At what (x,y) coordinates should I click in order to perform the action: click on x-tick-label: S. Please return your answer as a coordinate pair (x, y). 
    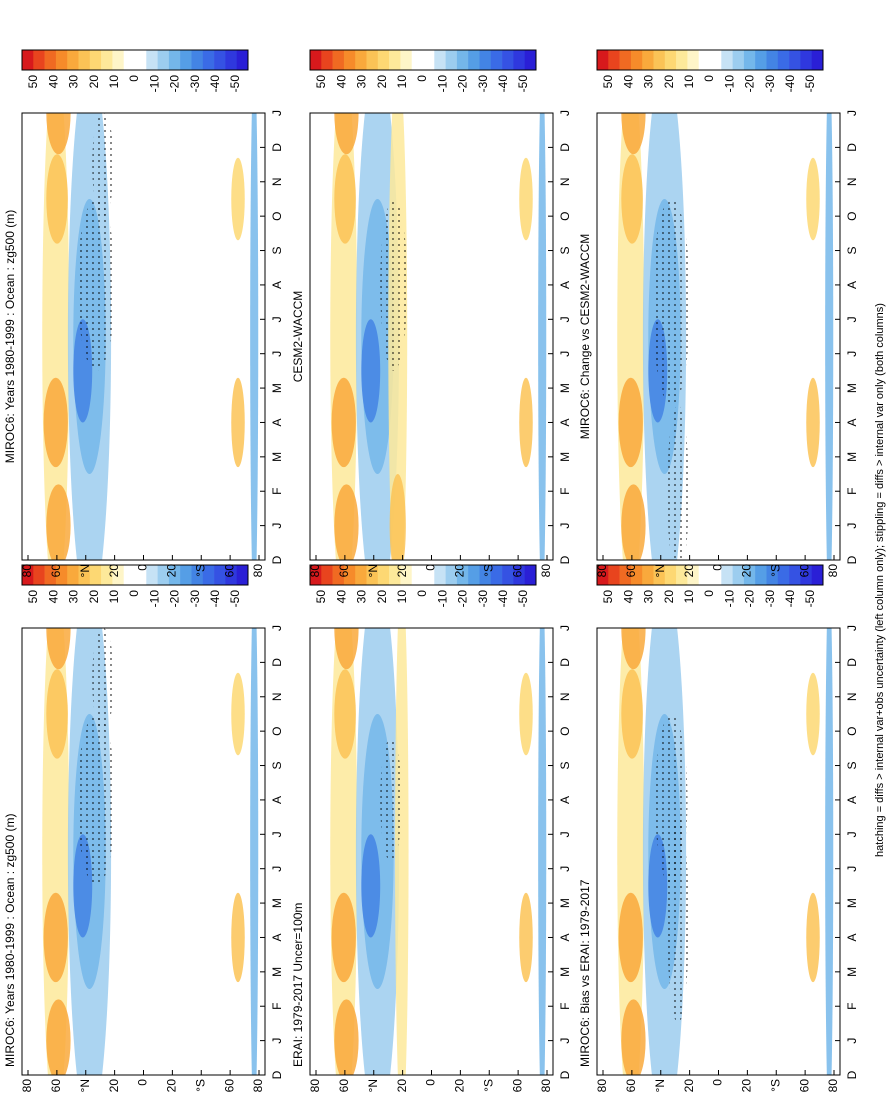
    Looking at the image, I should click on (852, 766).